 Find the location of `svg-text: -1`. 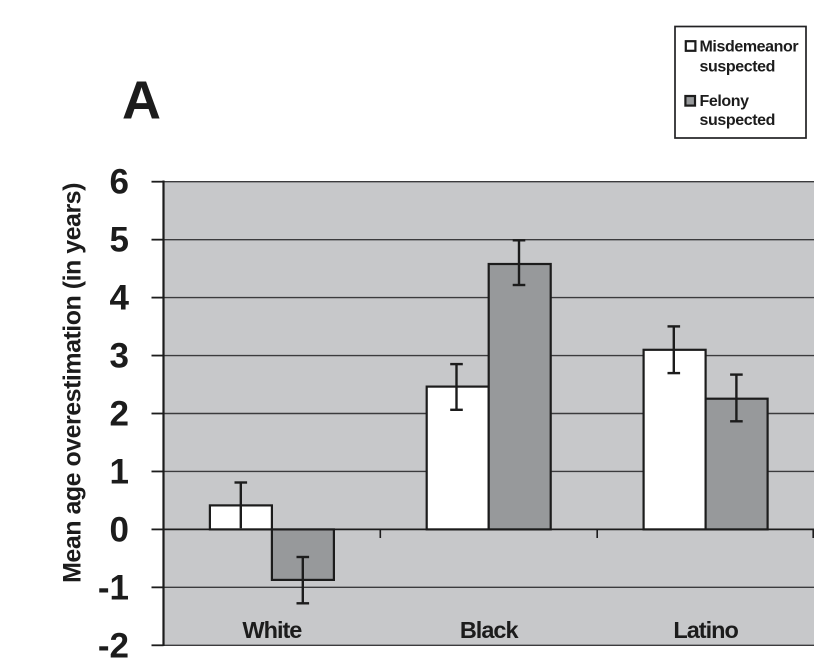

svg-text: -1 is located at coordinates (113, 587).